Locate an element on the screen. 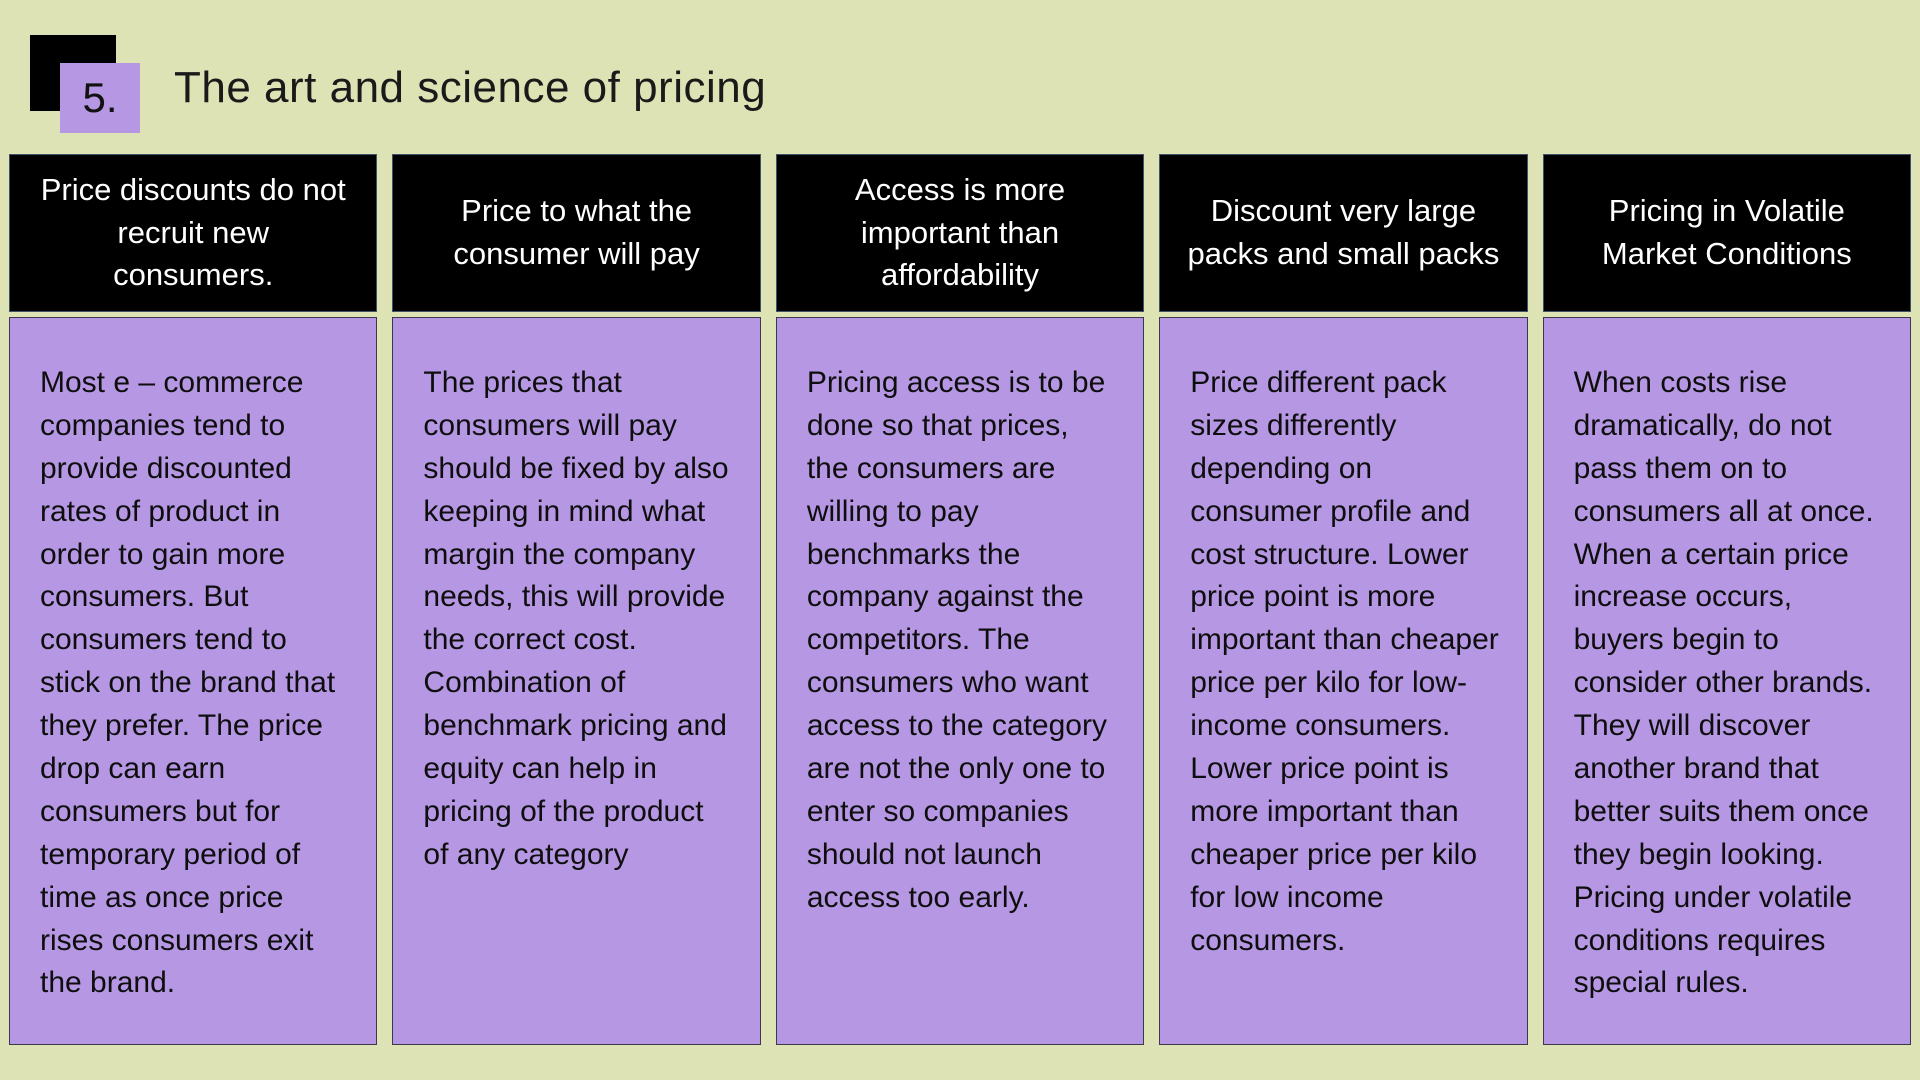  title-row: 5. The art and science of pricing is located at coordinates (960, 70).